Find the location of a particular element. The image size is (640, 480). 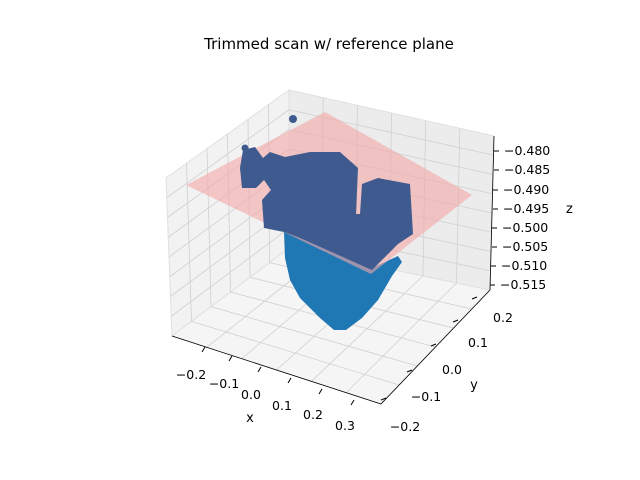

chart-title: Trimmed scan w/ reference plane is located at coordinates (328, 44).